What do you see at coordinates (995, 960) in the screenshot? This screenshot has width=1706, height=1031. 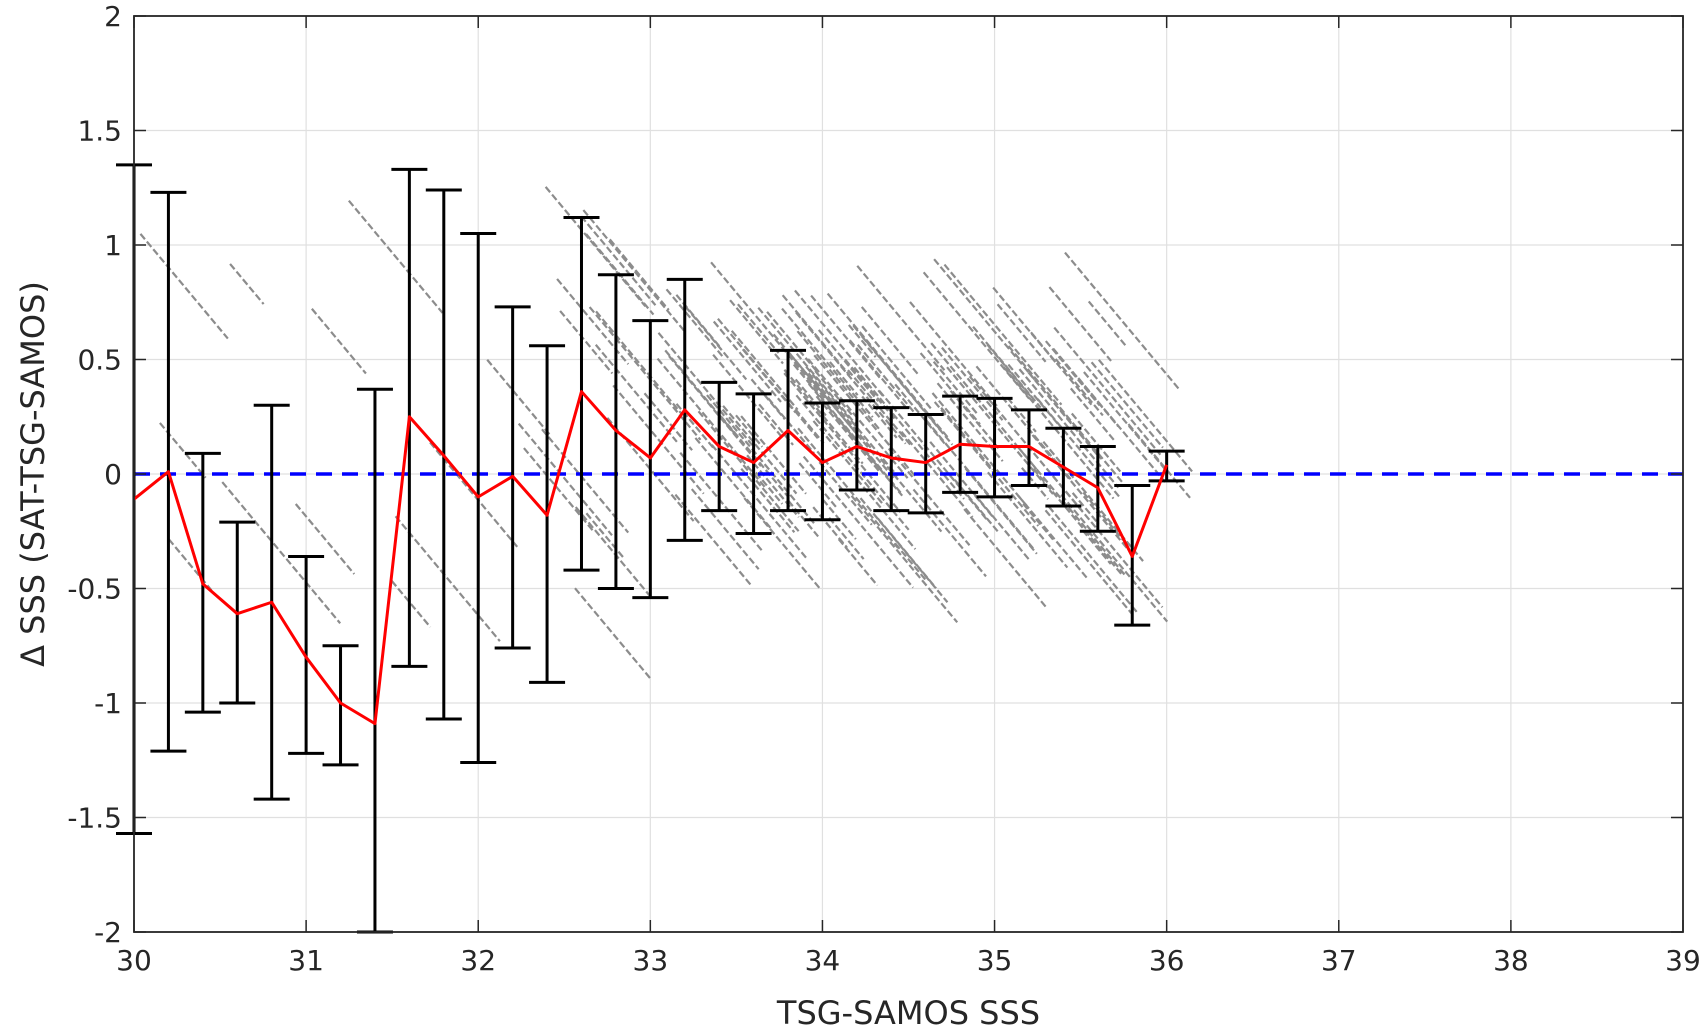 I see `x-tick-label: 35` at bounding box center [995, 960].